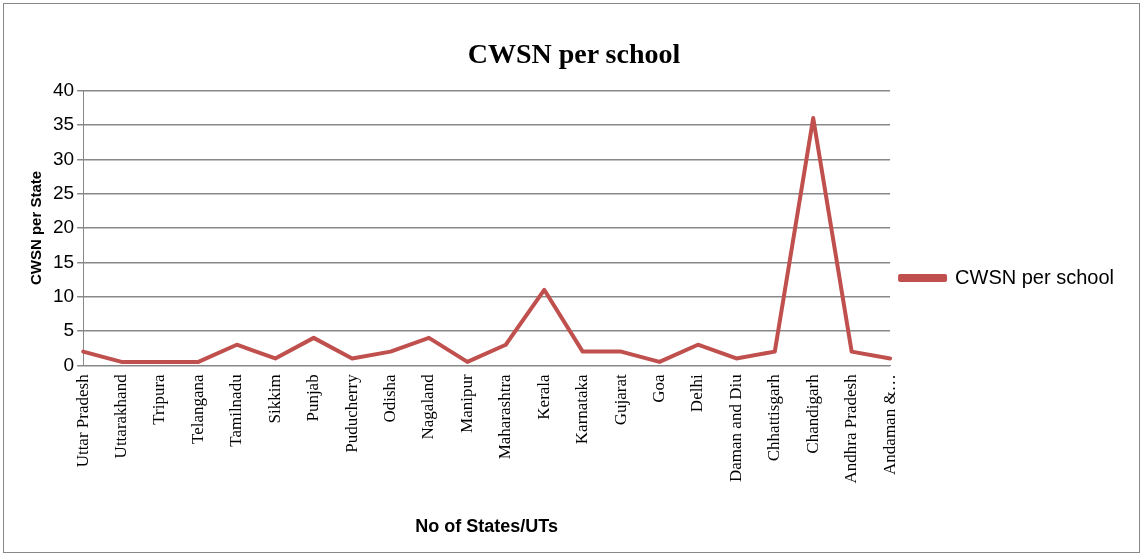 The height and width of the screenshot is (559, 1142). Describe the element at coordinates (63, 158) in the screenshot. I see `y-tick-label: 30` at that location.